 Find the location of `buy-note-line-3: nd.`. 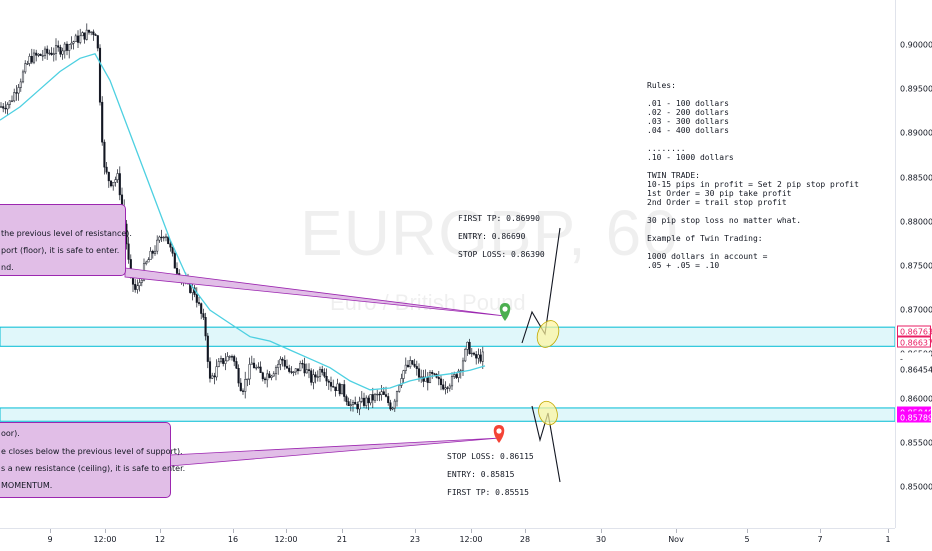

buy-note-line-3: nd. is located at coordinates (7, 267).